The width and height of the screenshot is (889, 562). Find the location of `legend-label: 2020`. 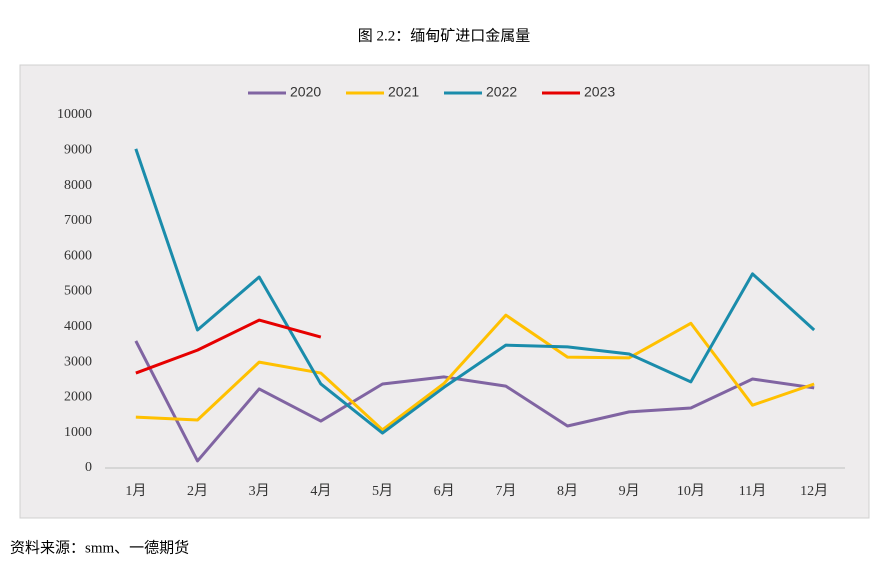

legend-label: 2020 is located at coordinates (305, 92).